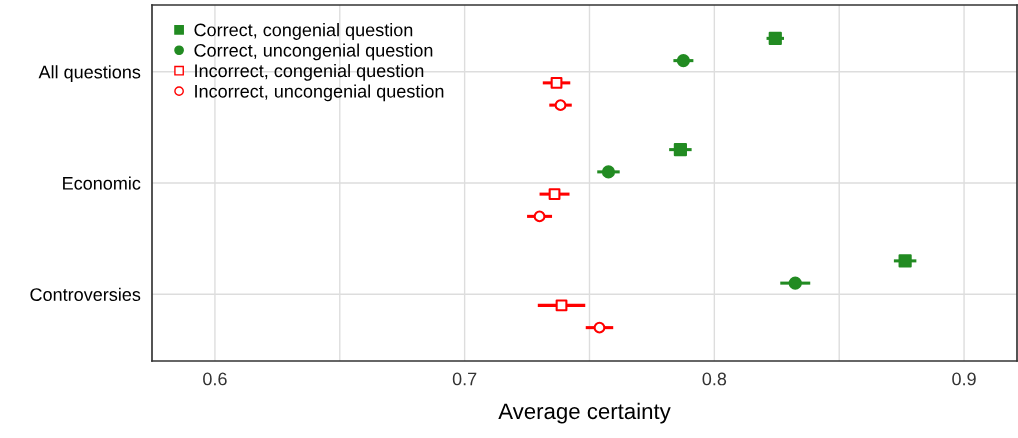 Image resolution: width=1018 pixels, height=438 pixels. Describe the element at coordinates (319, 93) in the screenshot. I see `legend-label: Incorrect, uncongenial question` at that location.